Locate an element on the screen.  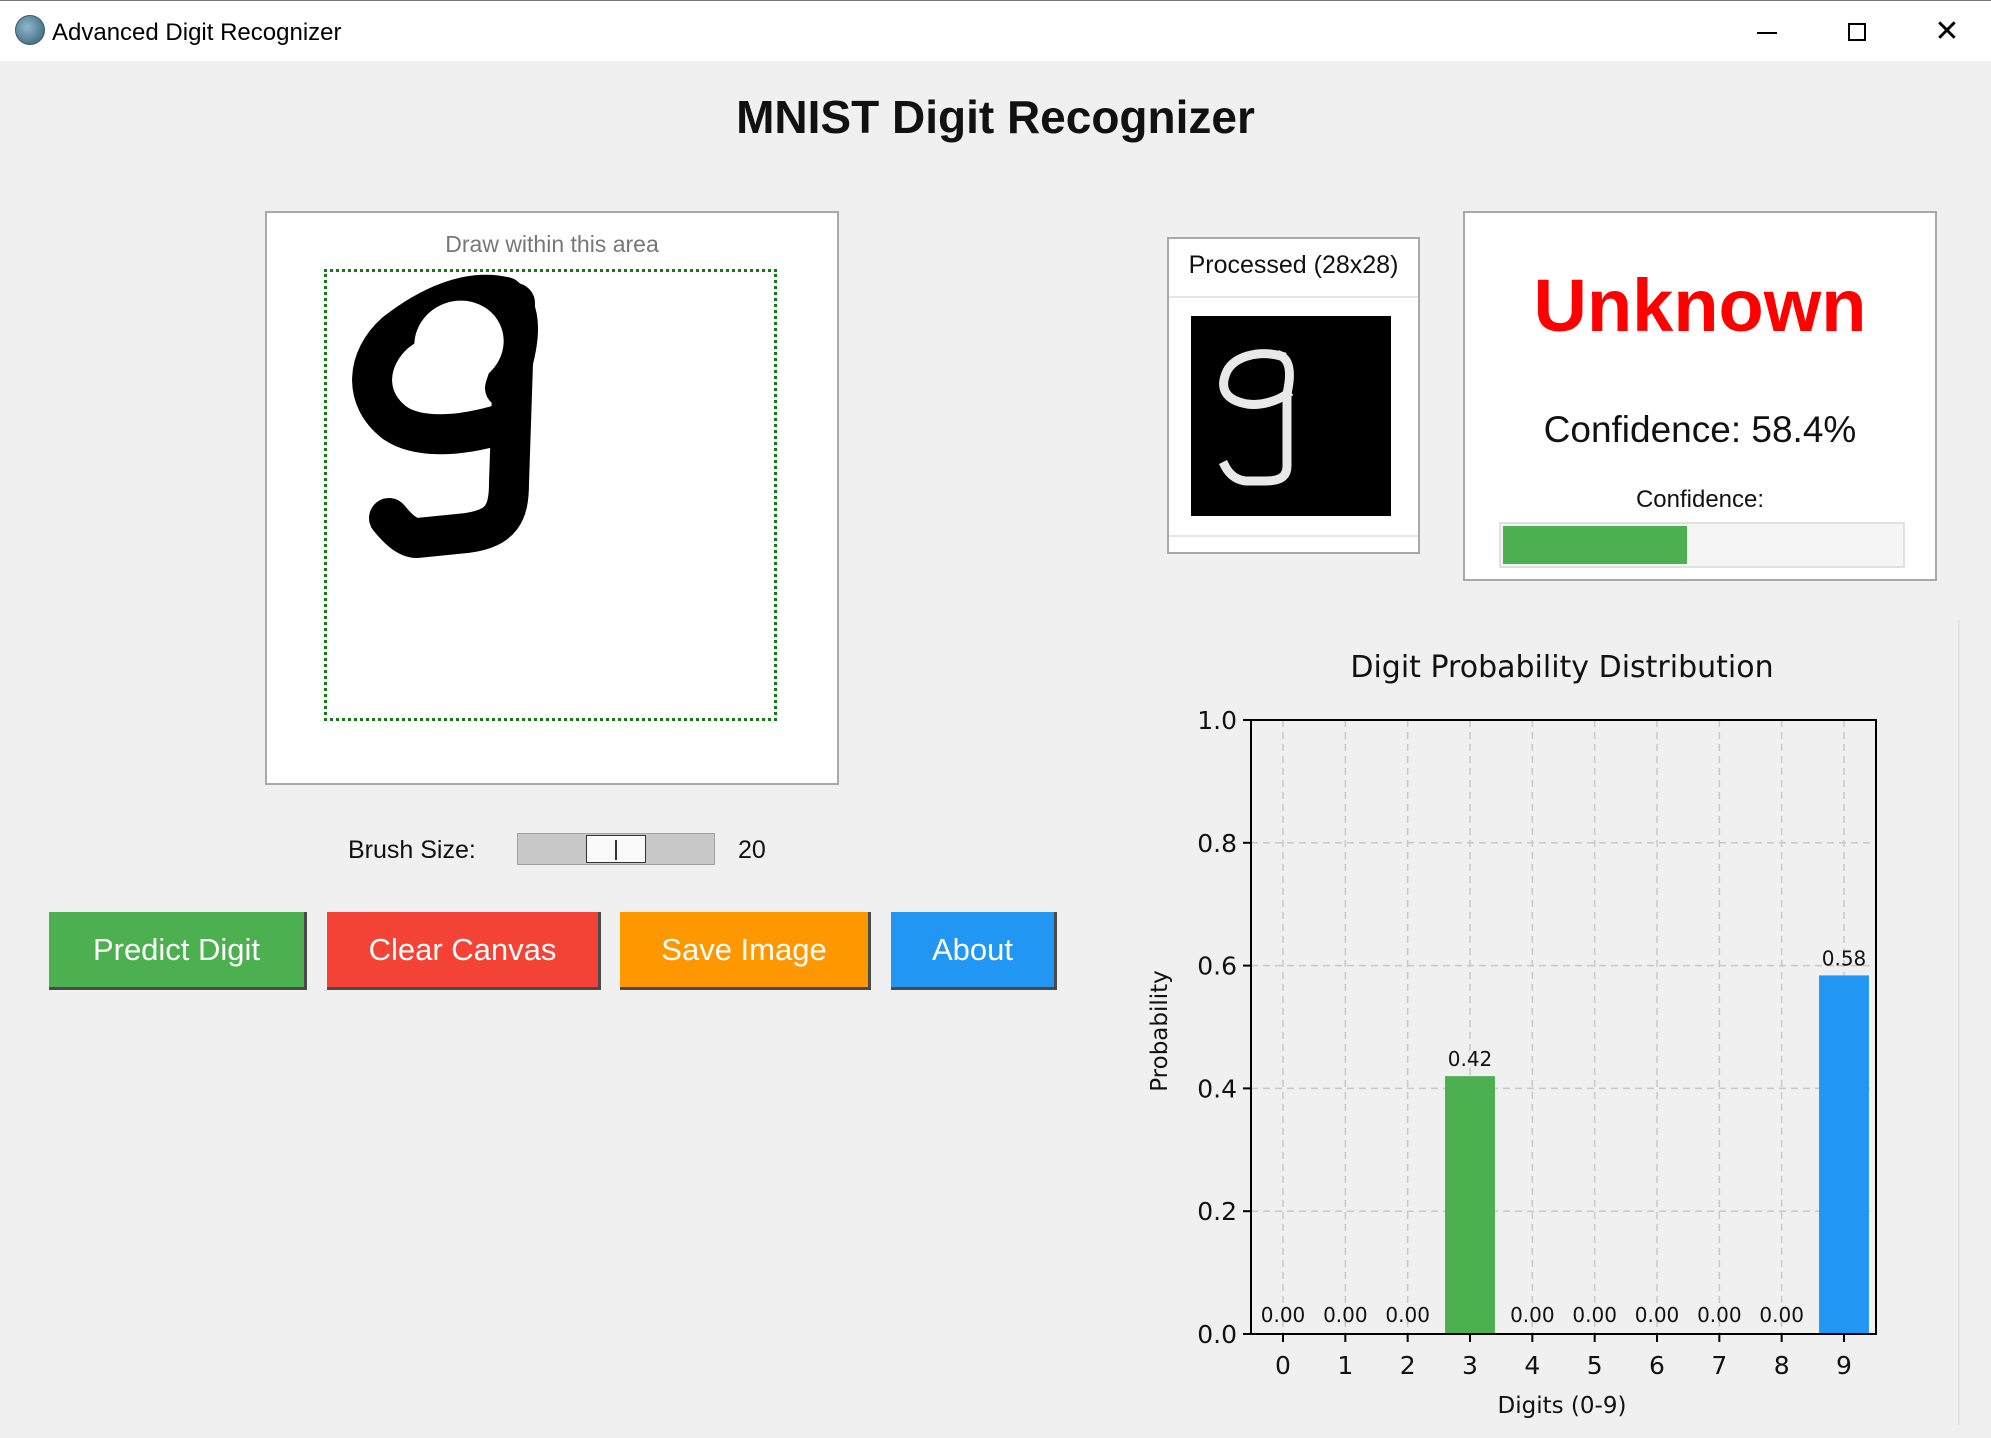
chart-y-tick-label: 1.0 is located at coordinates (1217, 720).